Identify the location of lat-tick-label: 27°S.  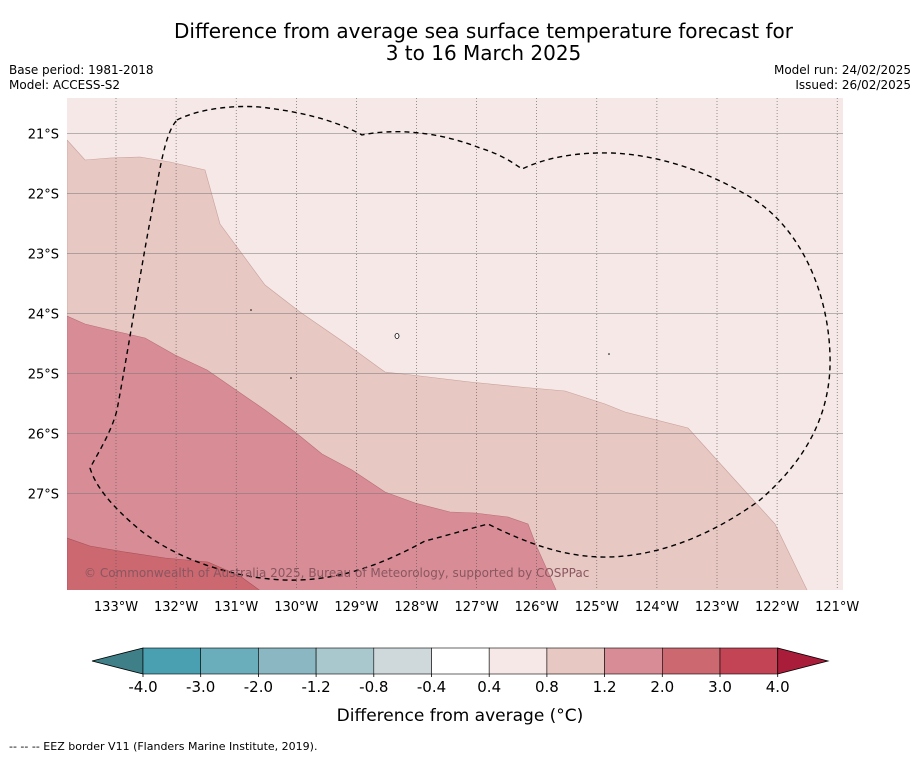
(43, 495).